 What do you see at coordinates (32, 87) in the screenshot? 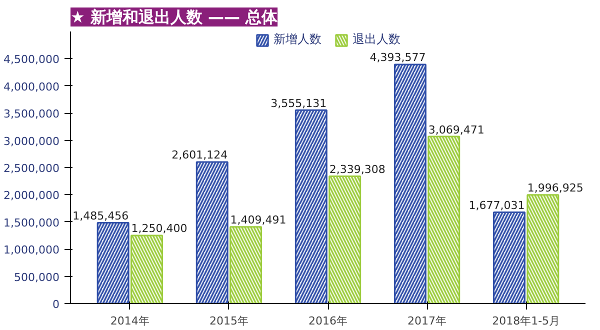
I see `y-tick-label: 4,000,000` at bounding box center [32, 87].